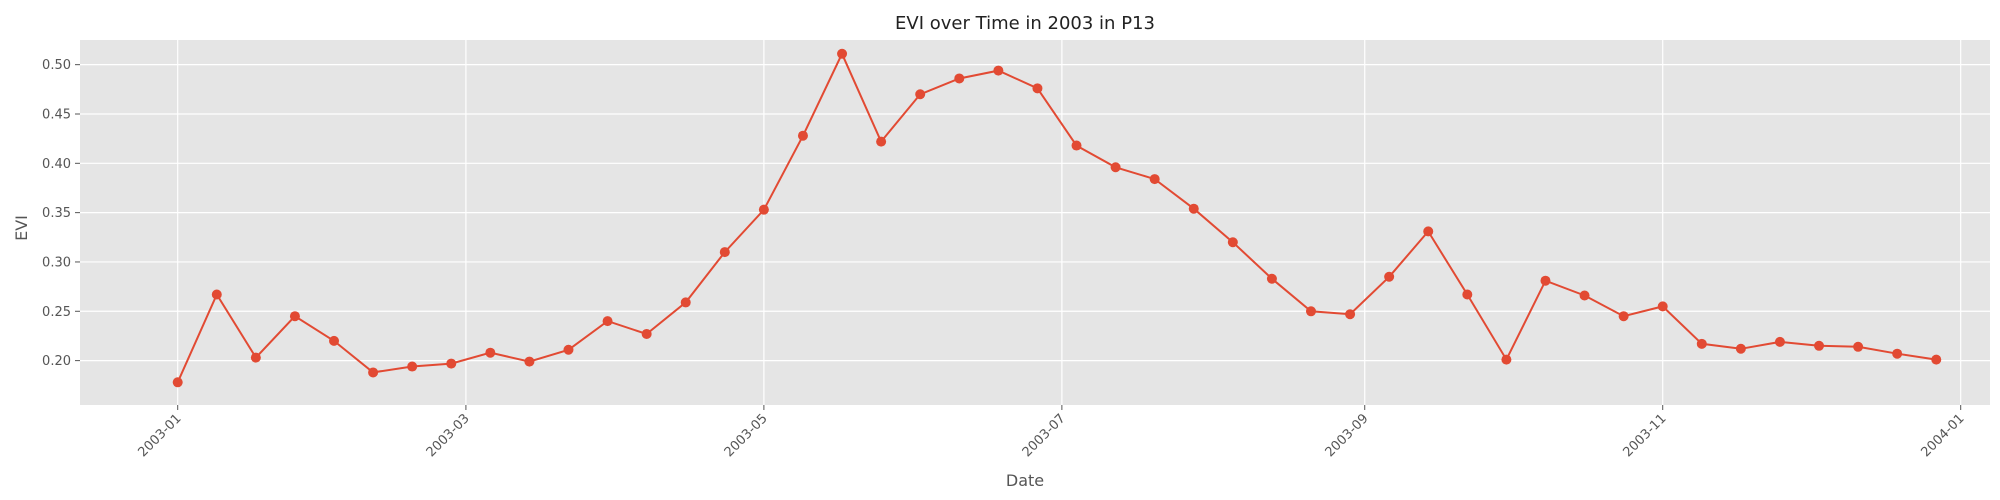 The height and width of the screenshot is (500, 2000). What do you see at coordinates (1347, 435) in the screenshot?
I see `x-tick-label: 2003-09` at bounding box center [1347, 435].